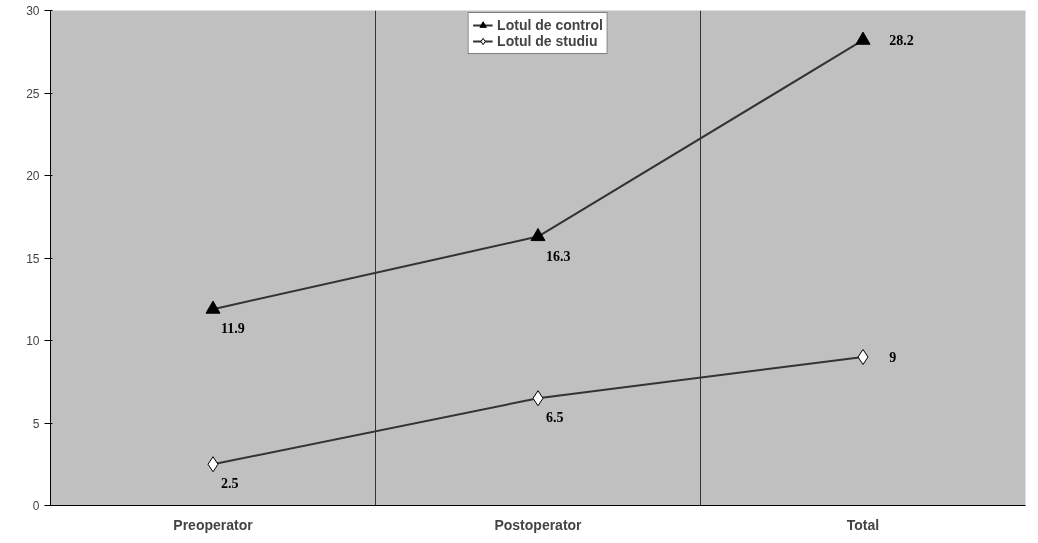  Describe the element at coordinates (893, 357) in the screenshot. I see `data-label: 9` at that location.